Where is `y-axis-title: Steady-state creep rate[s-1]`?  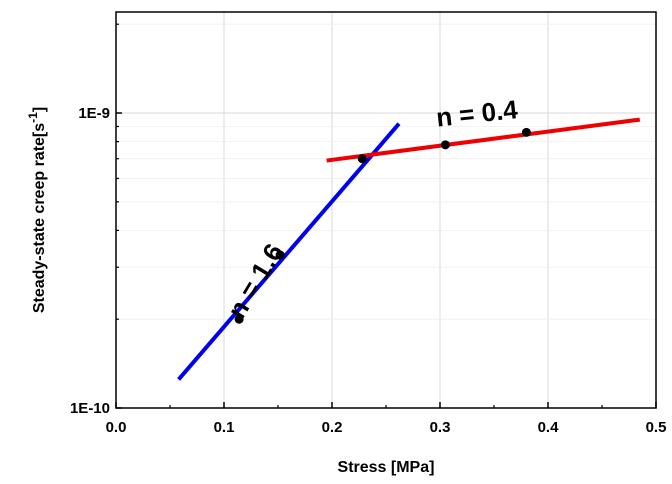
y-axis-title: Steady-state creep rate[s-1] is located at coordinates (37, 210).